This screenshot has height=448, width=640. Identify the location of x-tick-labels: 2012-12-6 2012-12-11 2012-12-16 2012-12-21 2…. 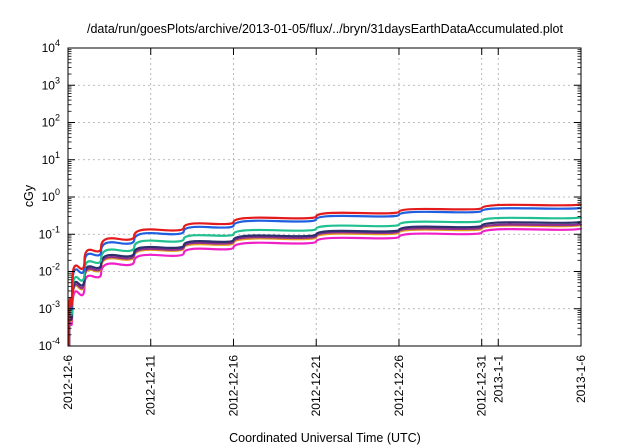
(324, 386).